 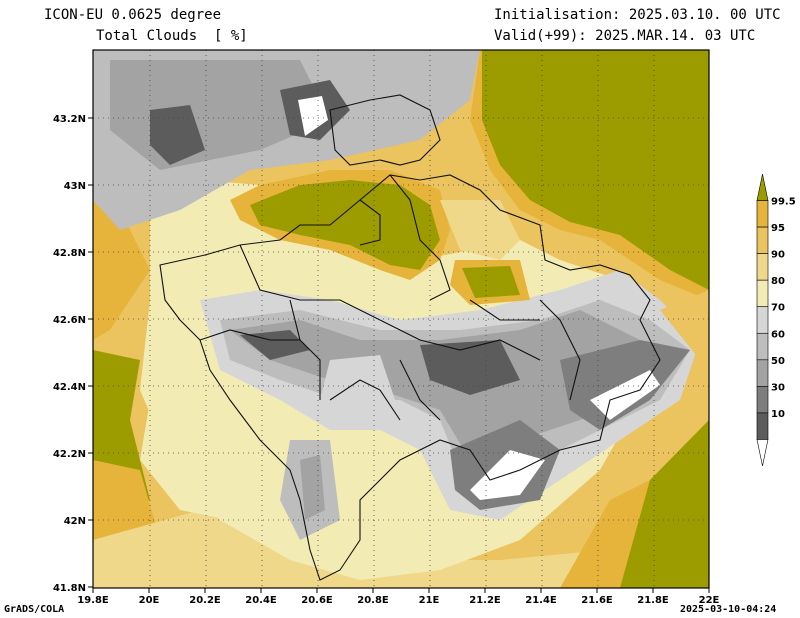 I want to click on colorbar-label: 30, so click(x=778, y=387).